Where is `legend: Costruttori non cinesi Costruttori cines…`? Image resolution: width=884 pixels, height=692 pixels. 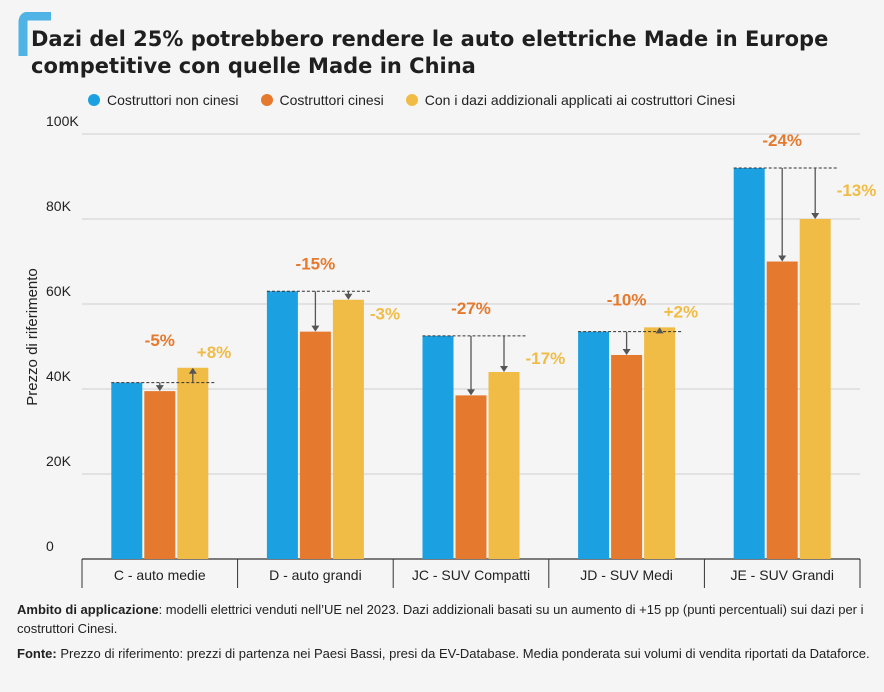
legend: Costruttori non cinesi Costruttori cines… is located at coordinates (411, 100).